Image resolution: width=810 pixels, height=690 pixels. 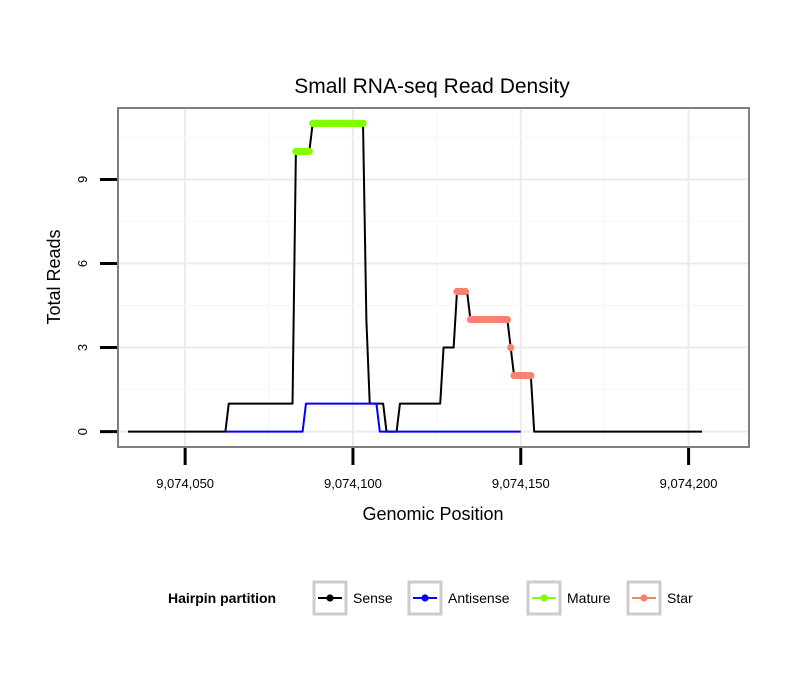 I want to click on legend-label-antisense: Antisense, so click(x=479, y=598).